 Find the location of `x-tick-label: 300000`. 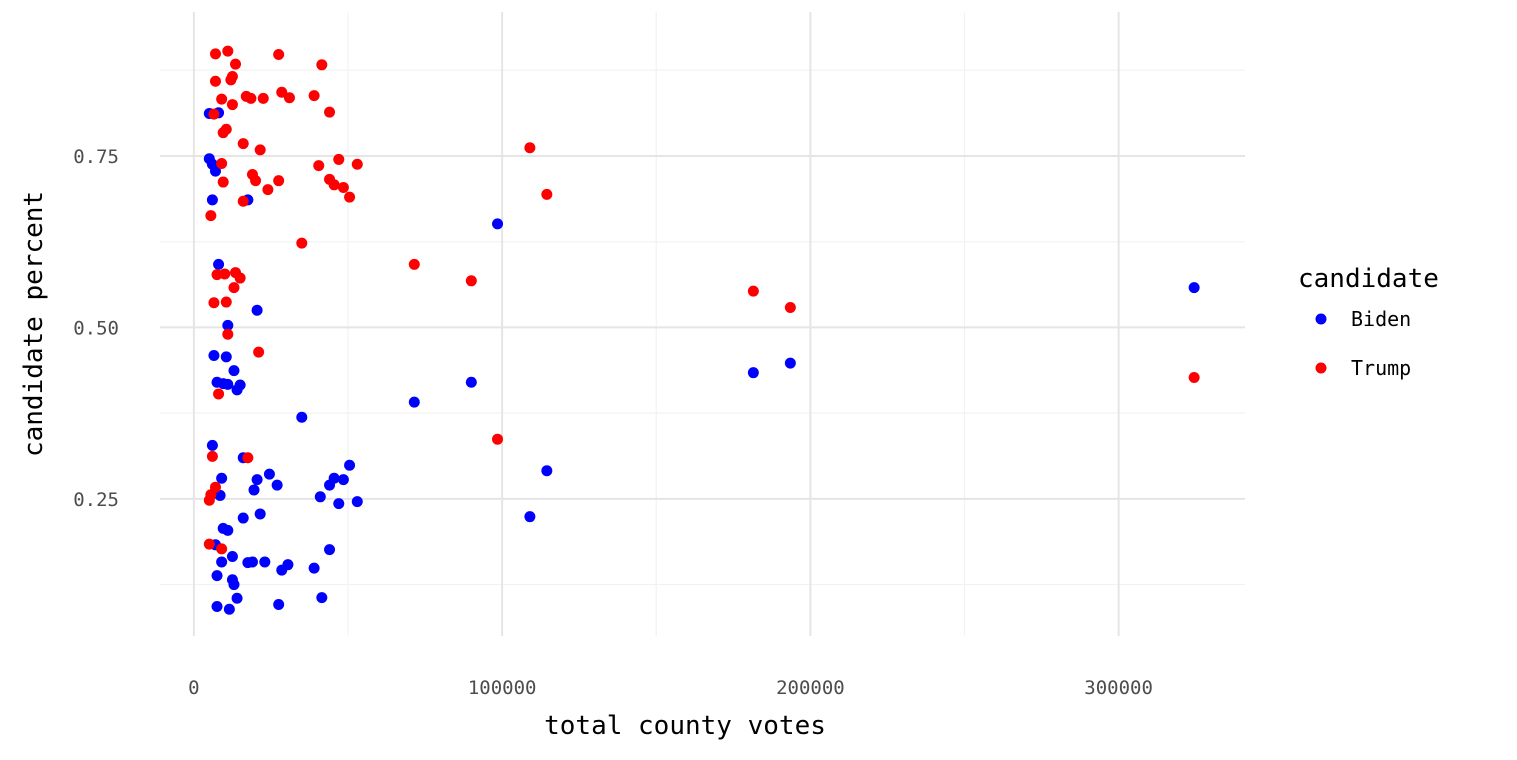

x-tick-label: 300000 is located at coordinates (1118, 688).